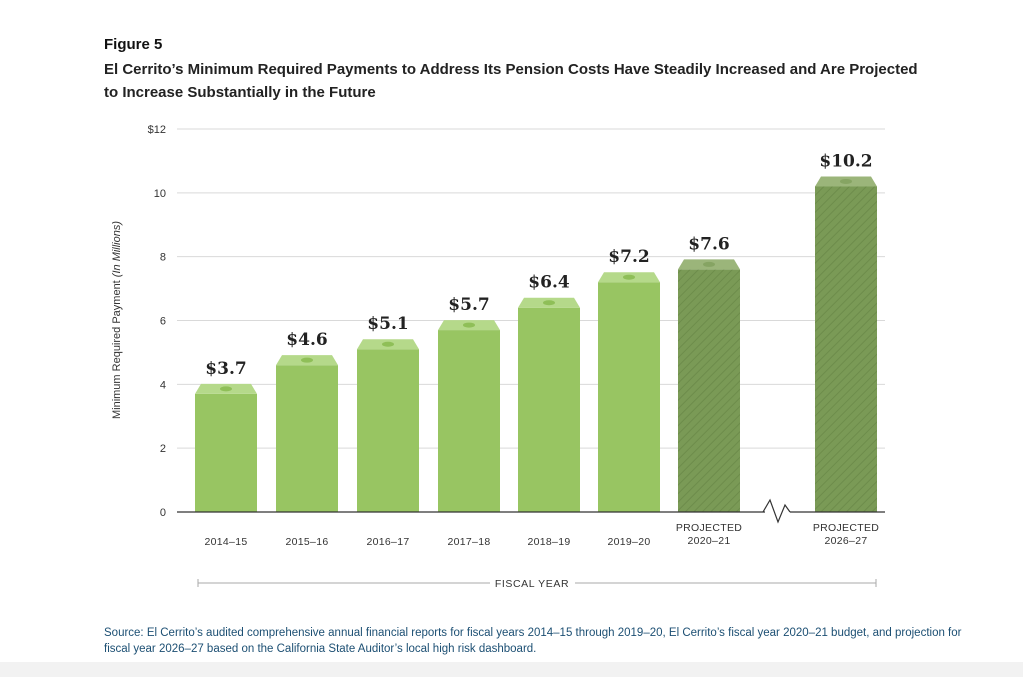 The height and width of the screenshot is (677, 1023). Describe the element at coordinates (226, 542) in the screenshot. I see `x-tick-label: 2014–15` at that location.